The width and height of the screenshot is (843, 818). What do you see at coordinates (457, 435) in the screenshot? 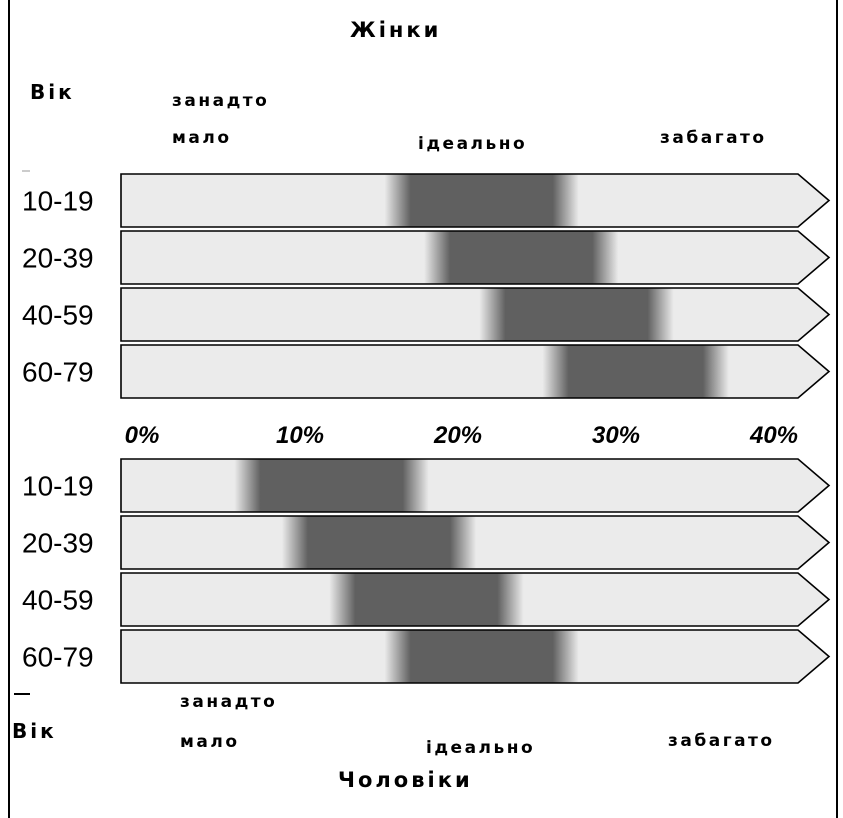
I see `x-tick-label: 20%` at bounding box center [457, 435].